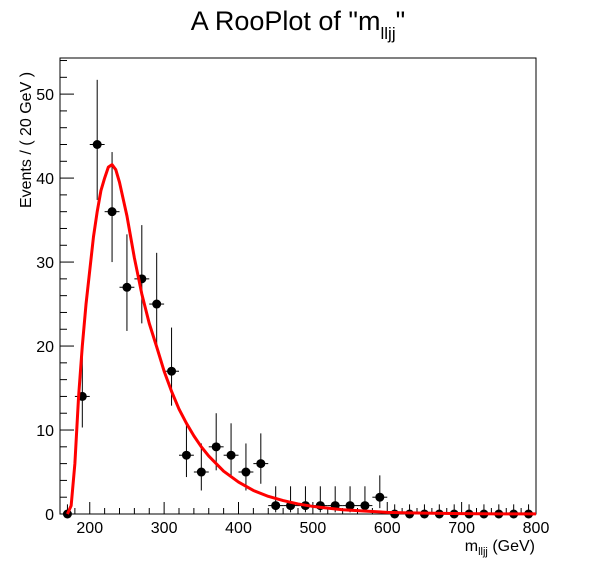 This screenshot has width=596, height=572. What do you see at coordinates (45, 95) in the screenshot?
I see `y-tick-label: 50` at bounding box center [45, 95].